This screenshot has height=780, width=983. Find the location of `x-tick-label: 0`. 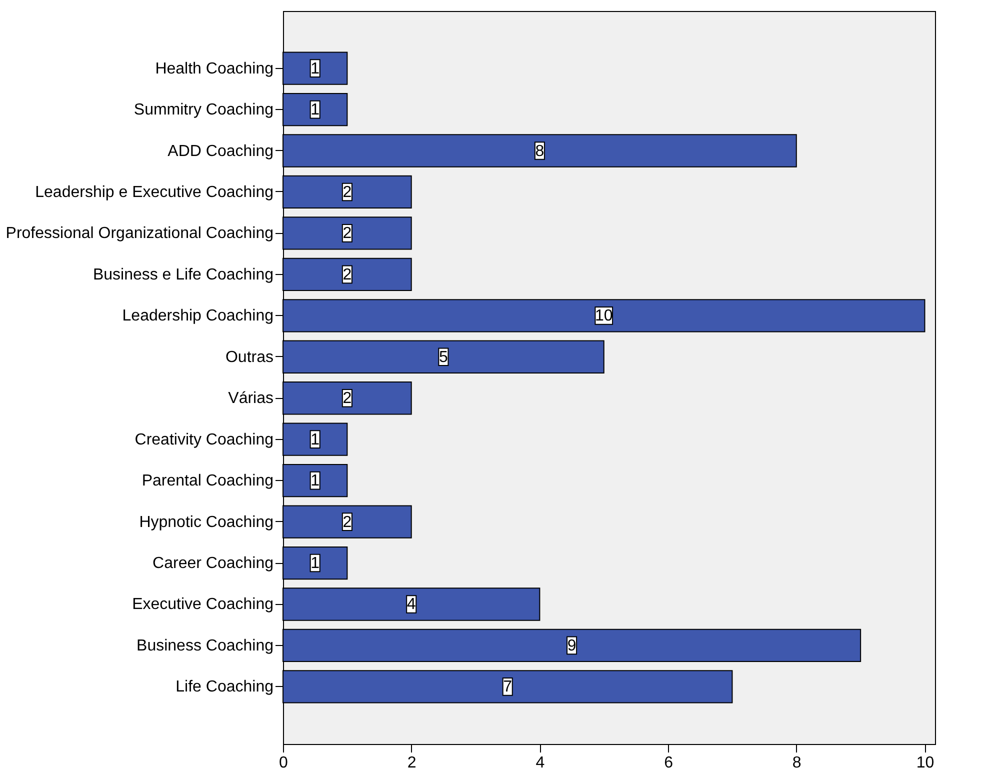

x-tick-label: 0 is located at coordinates (283, 763).